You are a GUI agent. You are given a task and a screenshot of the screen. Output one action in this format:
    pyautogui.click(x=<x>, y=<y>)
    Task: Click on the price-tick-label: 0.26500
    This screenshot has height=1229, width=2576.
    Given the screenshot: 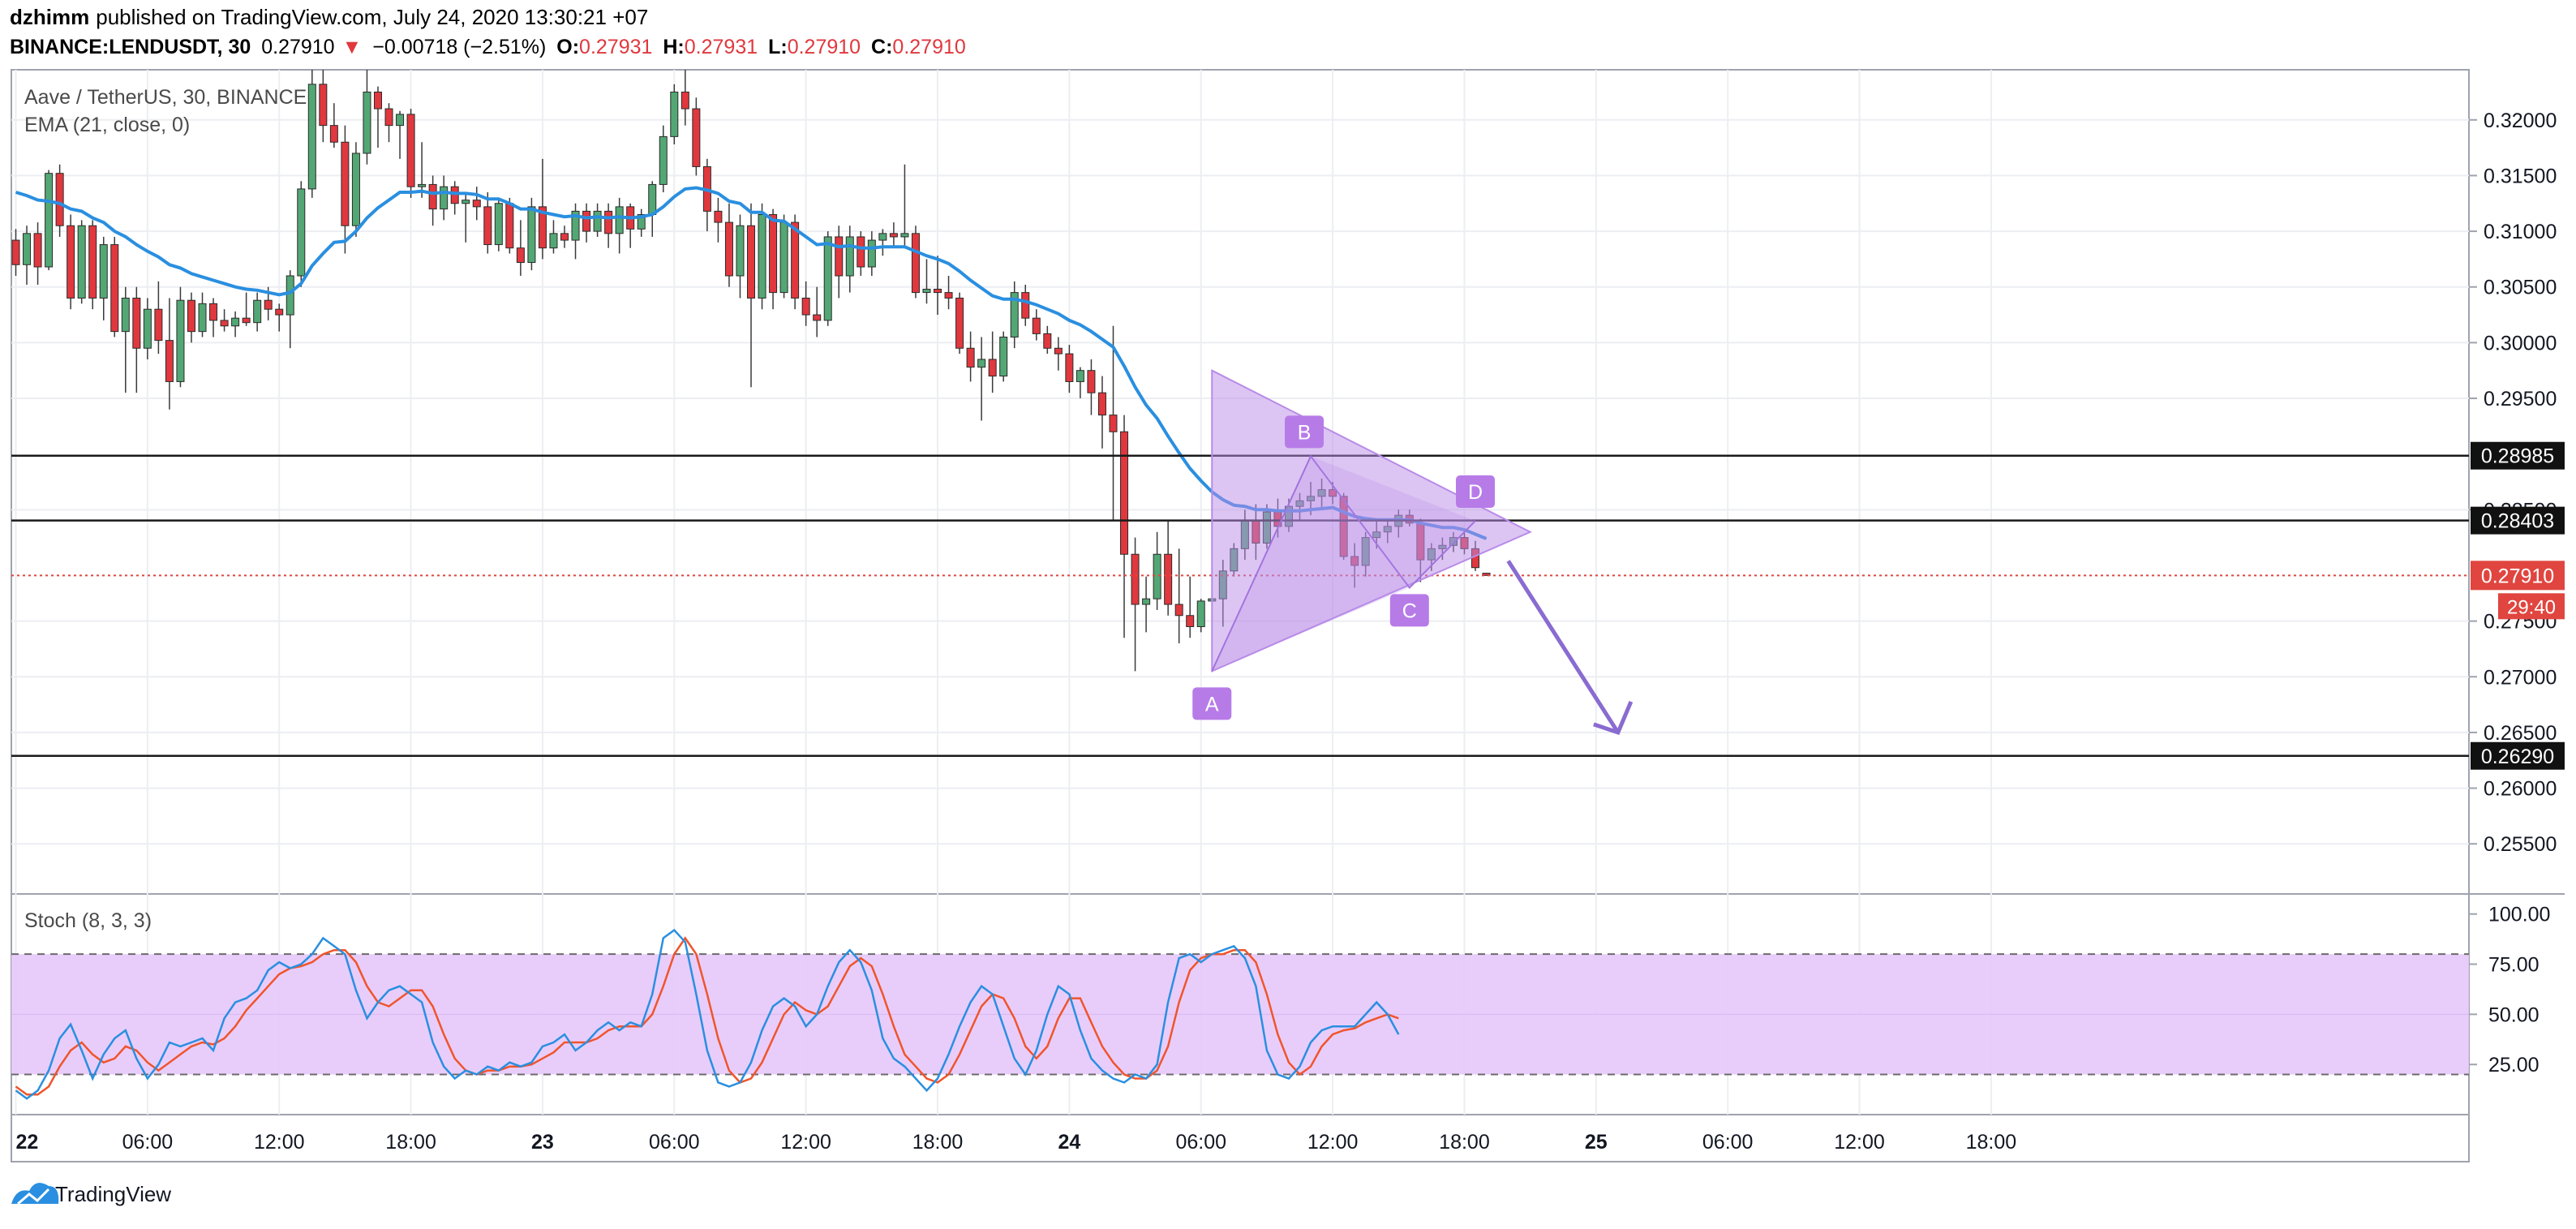 What is the action you would take?
    pyautogui.click(x=2520, y=733)
    